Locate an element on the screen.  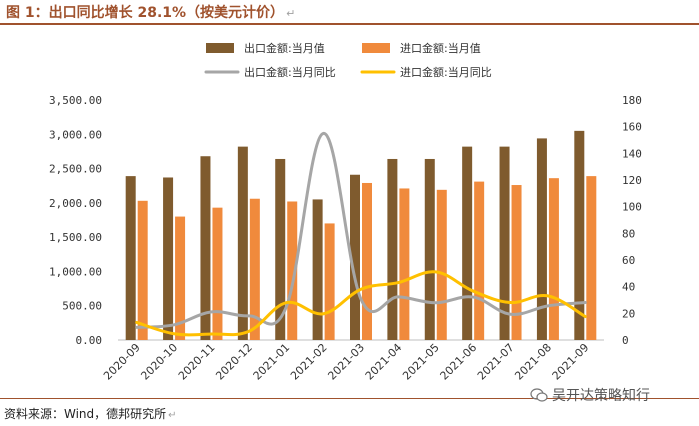
left-axis-tick-label: 2,500.00 is located at coordinates (75, 169).